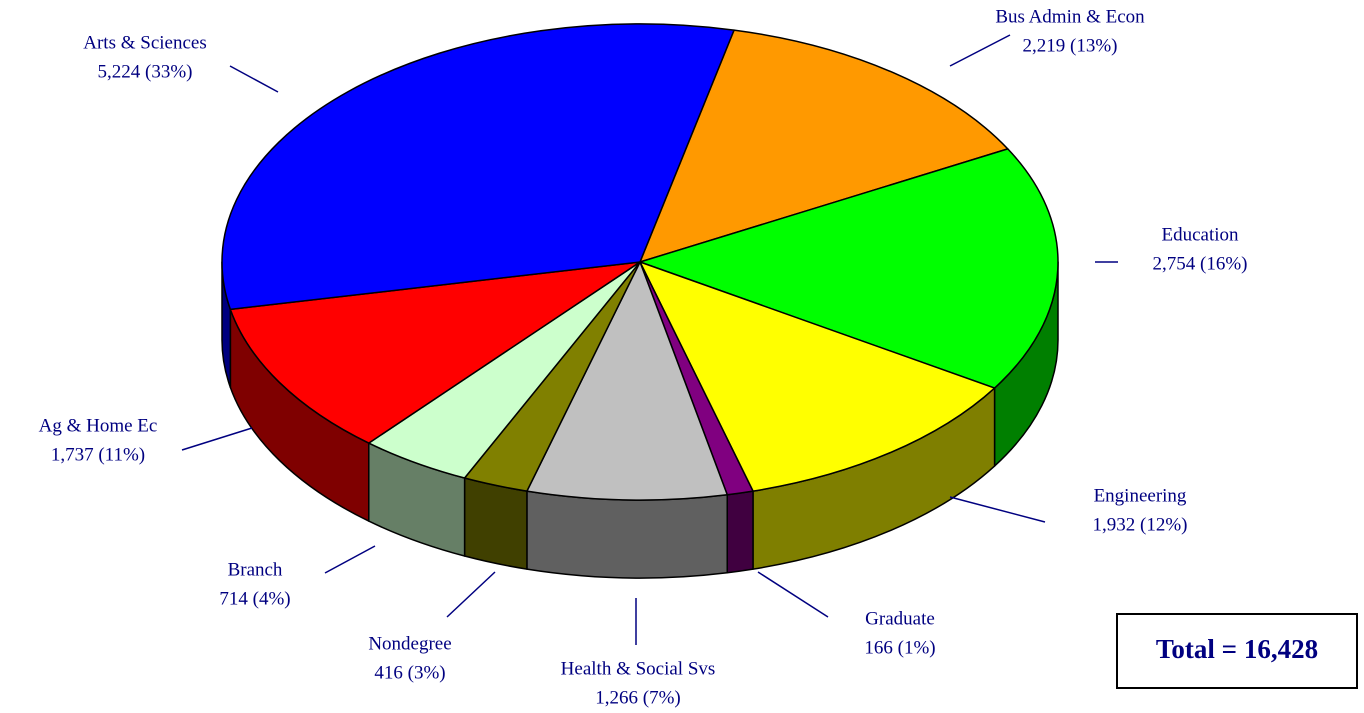  I want to click on slice-label: Nondegree, so click(409, 643).